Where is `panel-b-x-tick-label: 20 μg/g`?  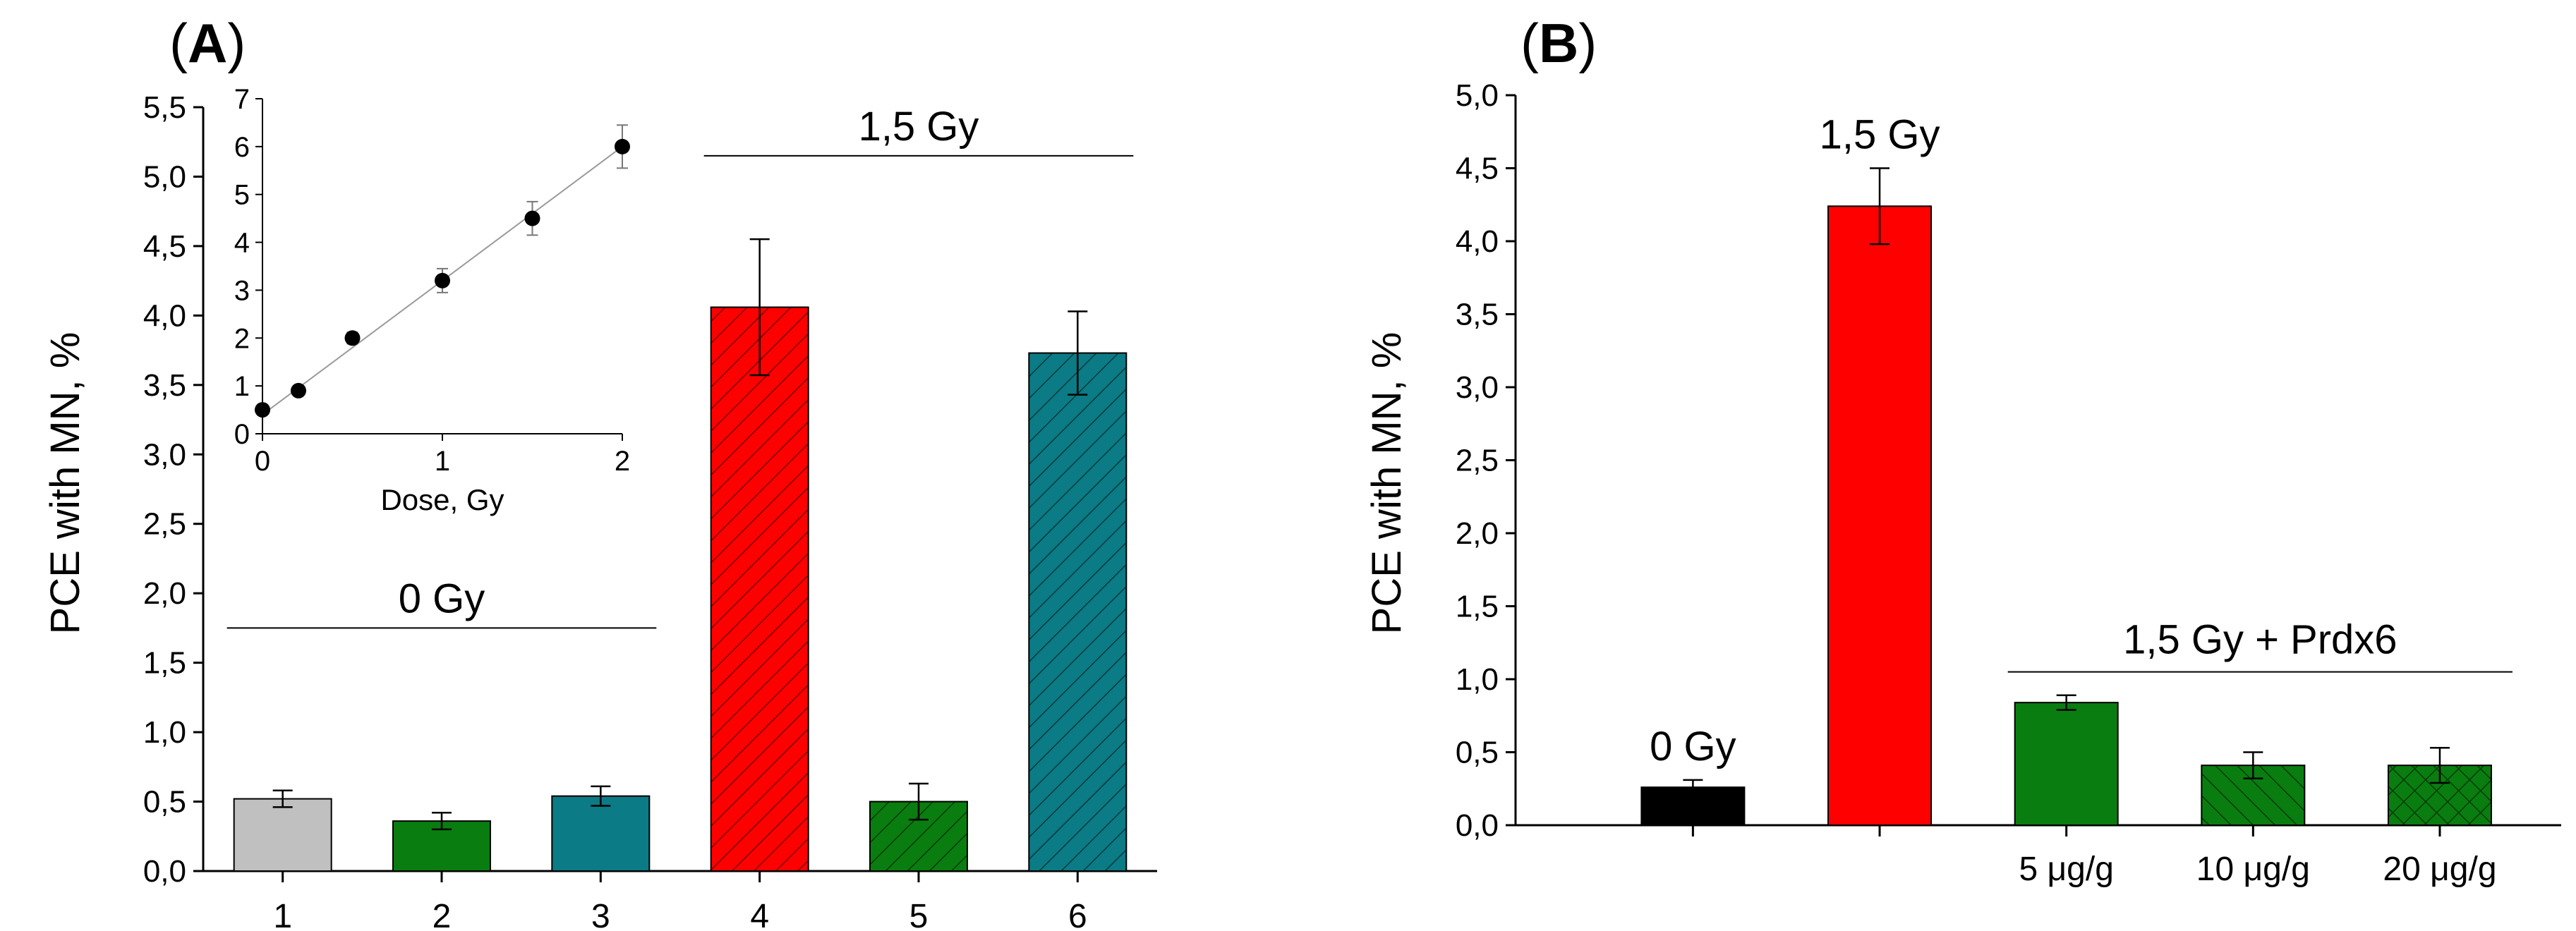
panel-b-x-tick-label: 20 μg/g is located at coordinates (2440, 869).